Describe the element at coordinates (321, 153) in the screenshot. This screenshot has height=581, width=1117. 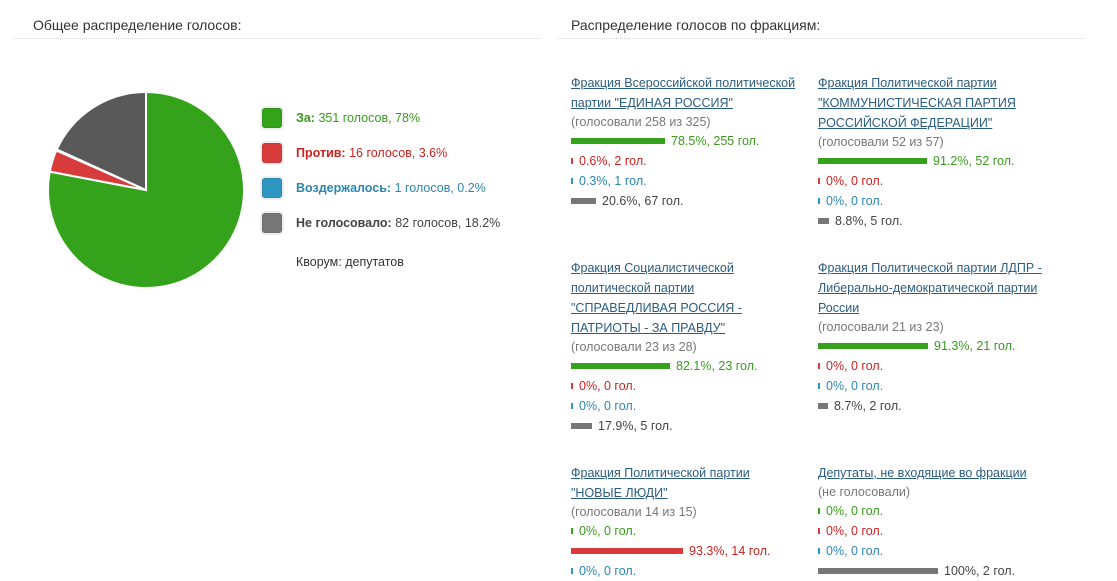
I see `legend-against-label: Против:` at that location.